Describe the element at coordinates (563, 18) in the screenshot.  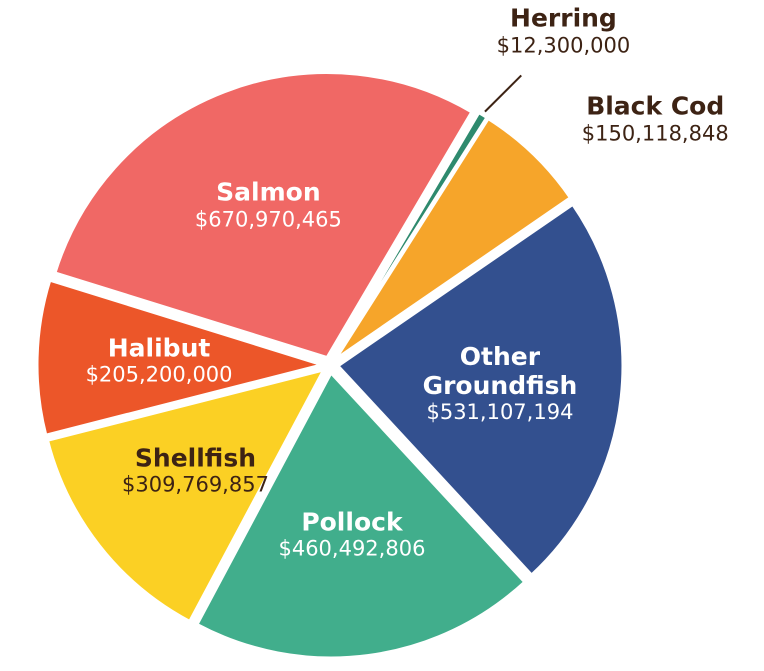
I see `slice-name: Herring` at that location.